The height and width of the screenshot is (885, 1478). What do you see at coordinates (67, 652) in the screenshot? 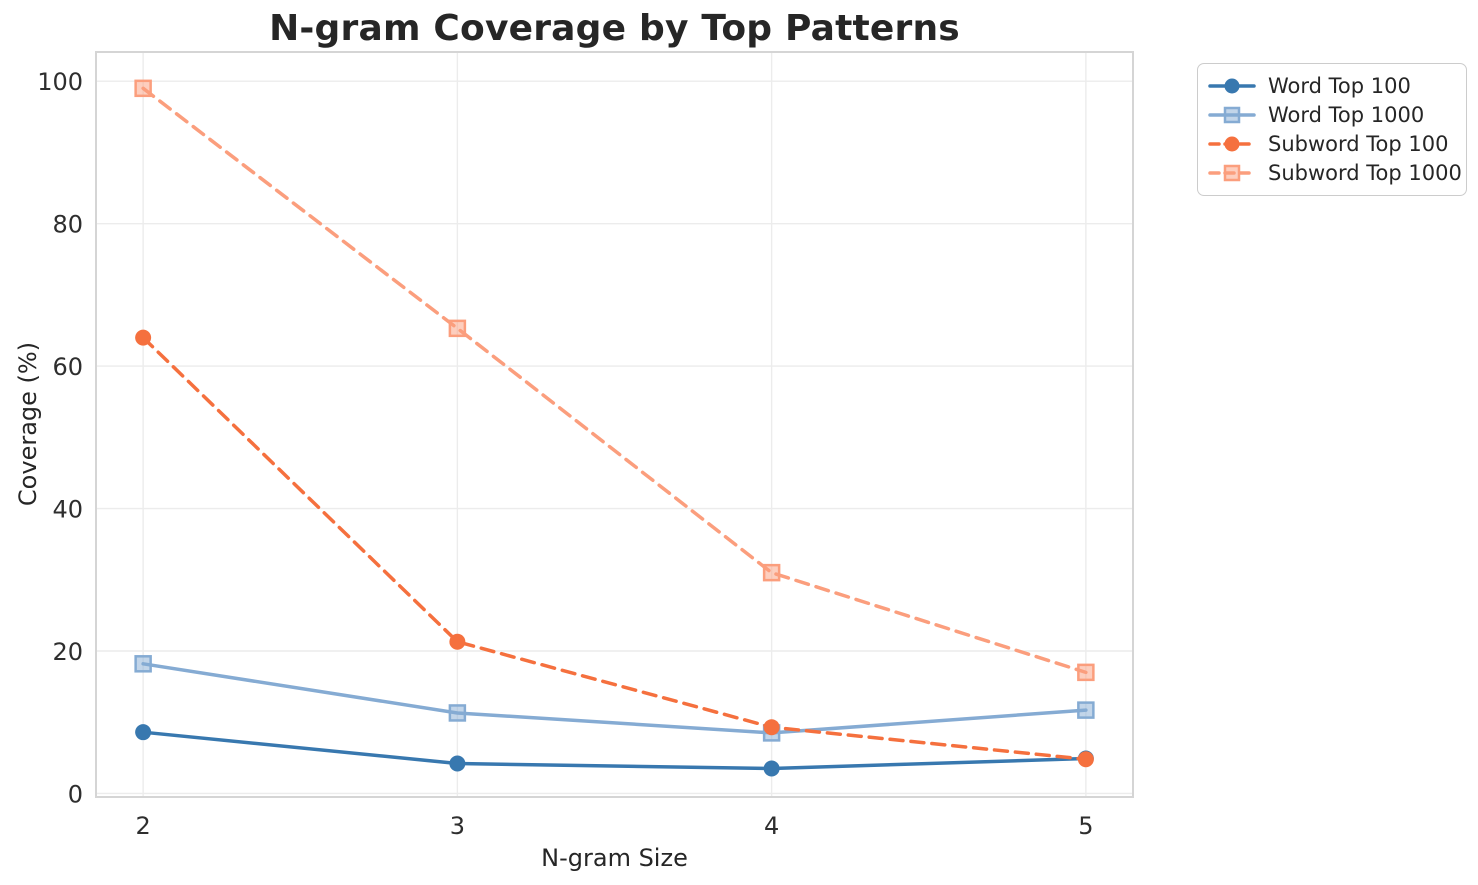
I see `y-tick-label: 20` at bounding box center [67, 652].